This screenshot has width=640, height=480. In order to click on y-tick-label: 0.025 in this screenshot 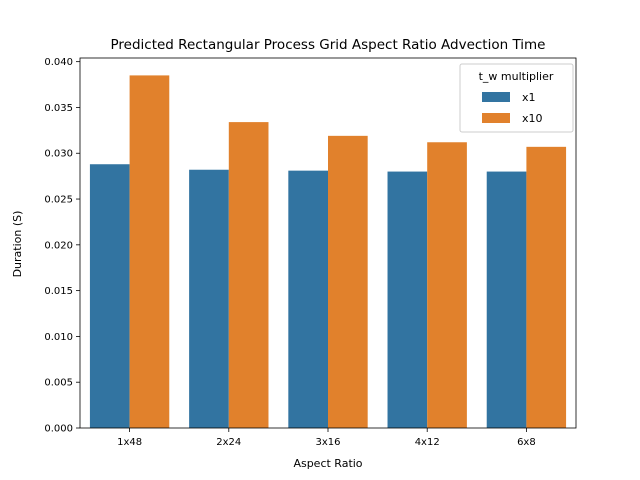, I will do `click(58, 200)`.